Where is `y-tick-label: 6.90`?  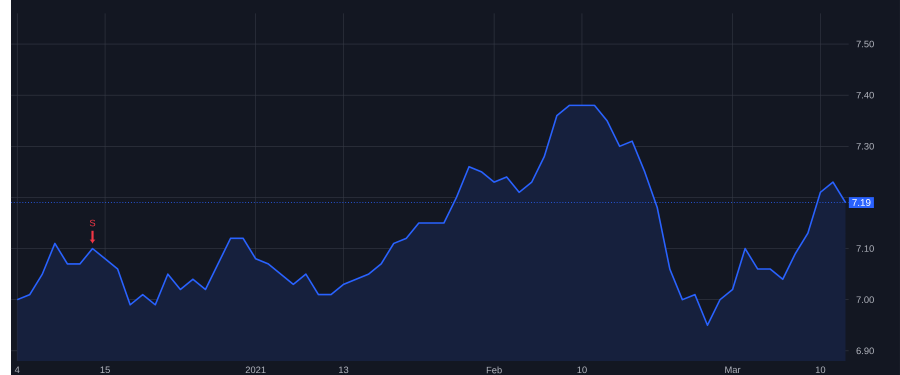
y-tick-label: 6.90 is located at coordinates (865, 350).